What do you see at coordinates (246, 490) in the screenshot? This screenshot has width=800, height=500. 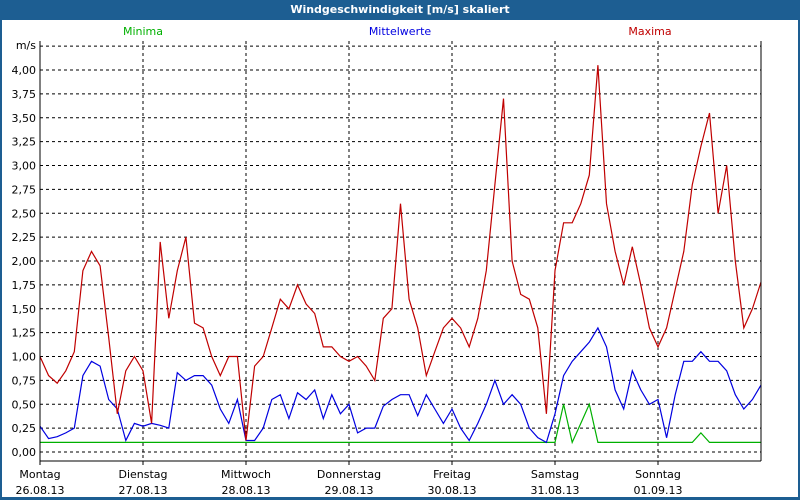 I see `x-tick-date: 28.08.13` at bounding box center [246, 490].